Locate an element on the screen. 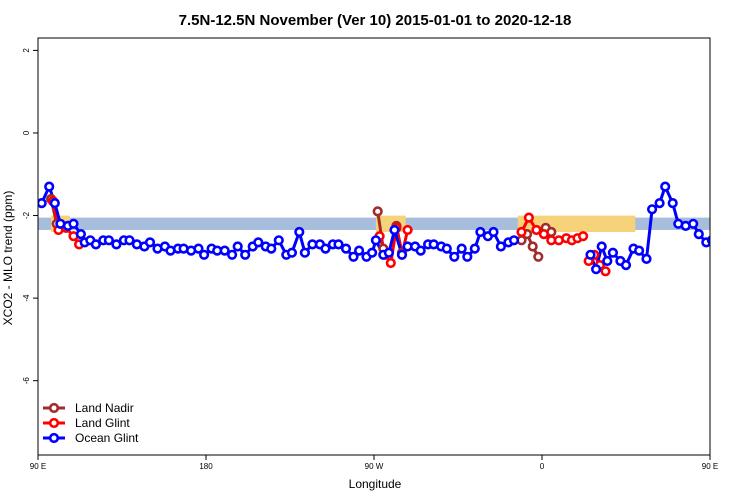  x-tick-label-1: 180 is located at coordinates (206, 466).